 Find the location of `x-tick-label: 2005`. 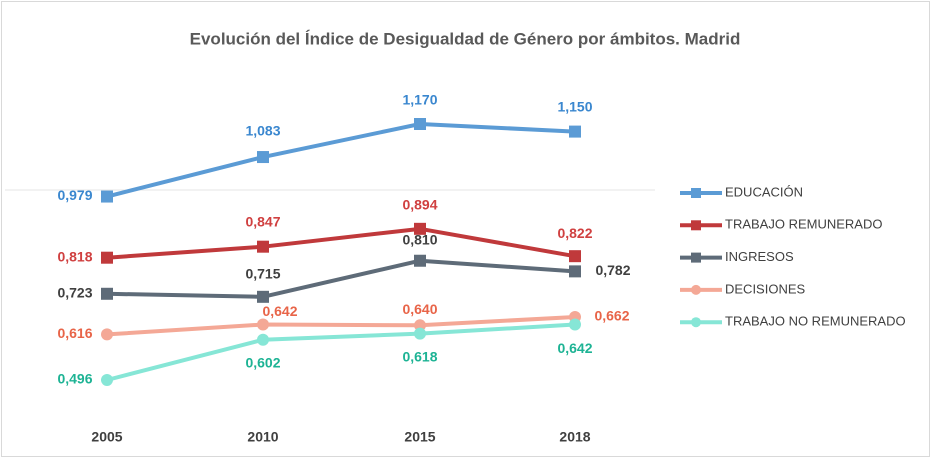

x-tick-label: 2005 is located at coordinates (106, 437).